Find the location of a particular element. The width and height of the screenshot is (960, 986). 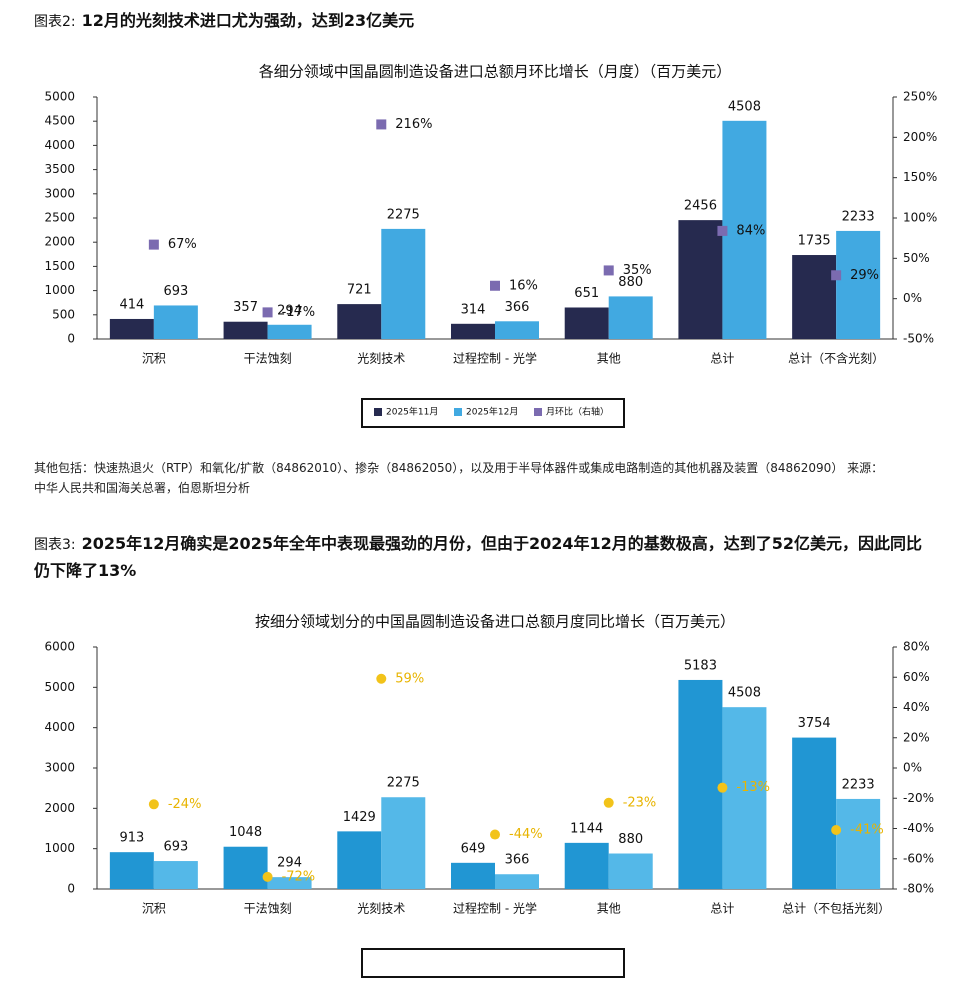

bar-label: 1735 is located at coordinates (814, 241).